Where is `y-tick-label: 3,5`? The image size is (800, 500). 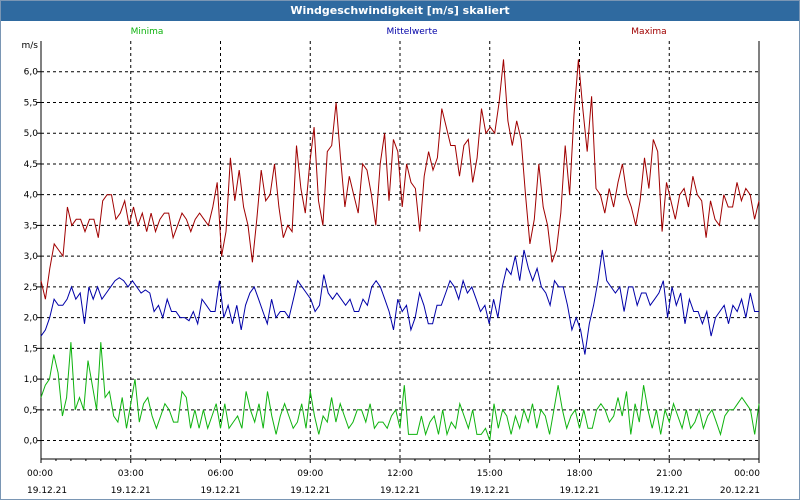 y-tick-label: 3,5 is located at coordinates (31, 226).